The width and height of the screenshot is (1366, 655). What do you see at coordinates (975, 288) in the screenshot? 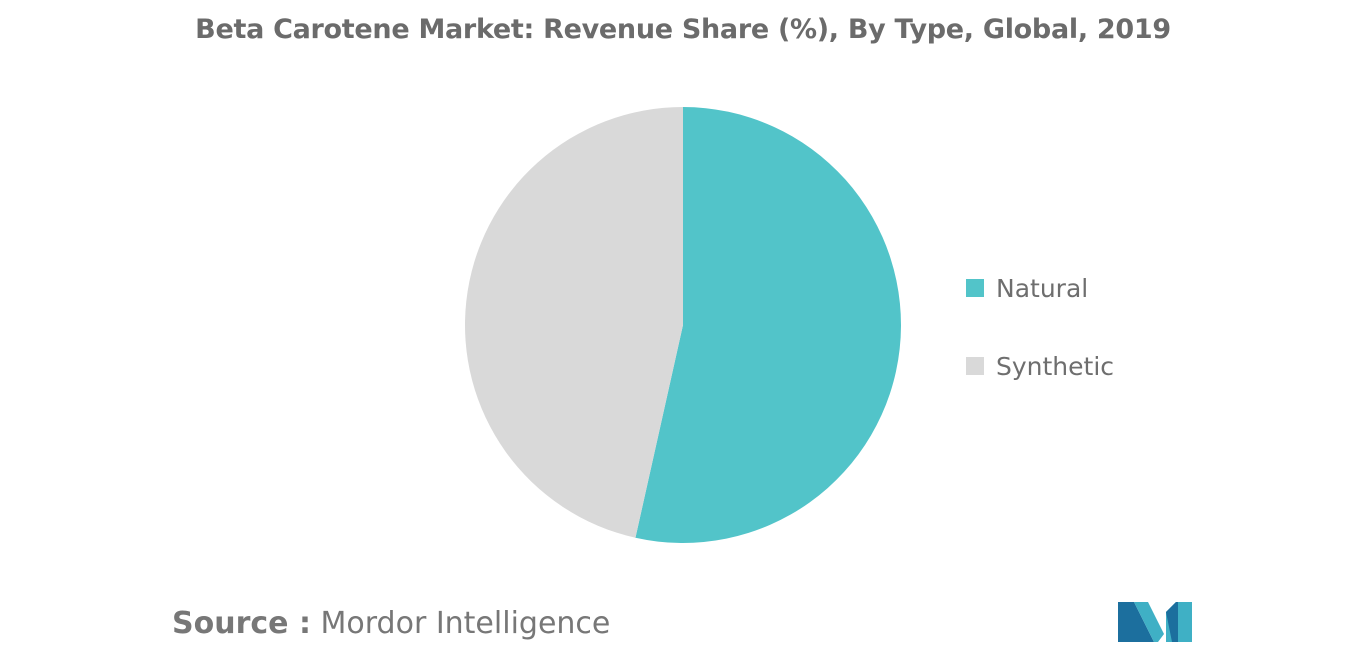
I see `legend-swatch-natural` at bounding box center [975, 288].